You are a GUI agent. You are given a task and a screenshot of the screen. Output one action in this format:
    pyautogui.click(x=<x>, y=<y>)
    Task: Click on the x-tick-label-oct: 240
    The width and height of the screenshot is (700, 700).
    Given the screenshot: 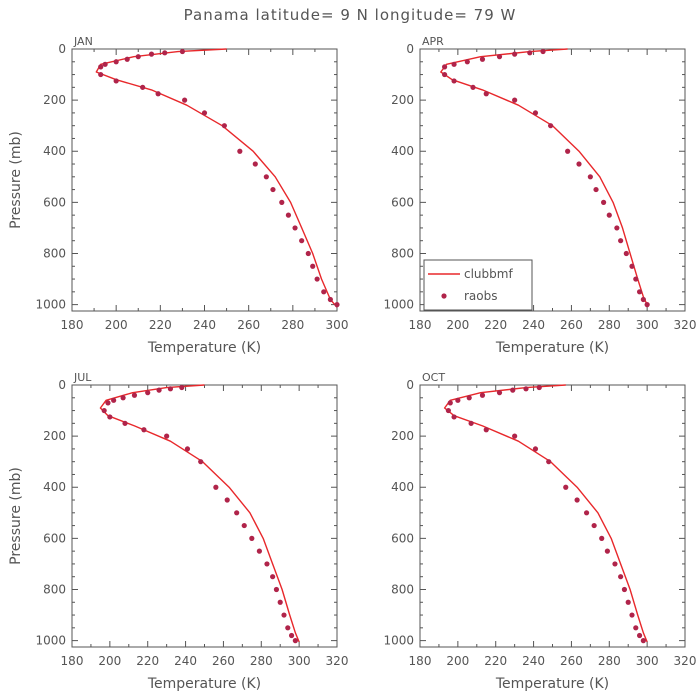 What is the action you would take?
    pyautogui.click(x=533, y=661)
    